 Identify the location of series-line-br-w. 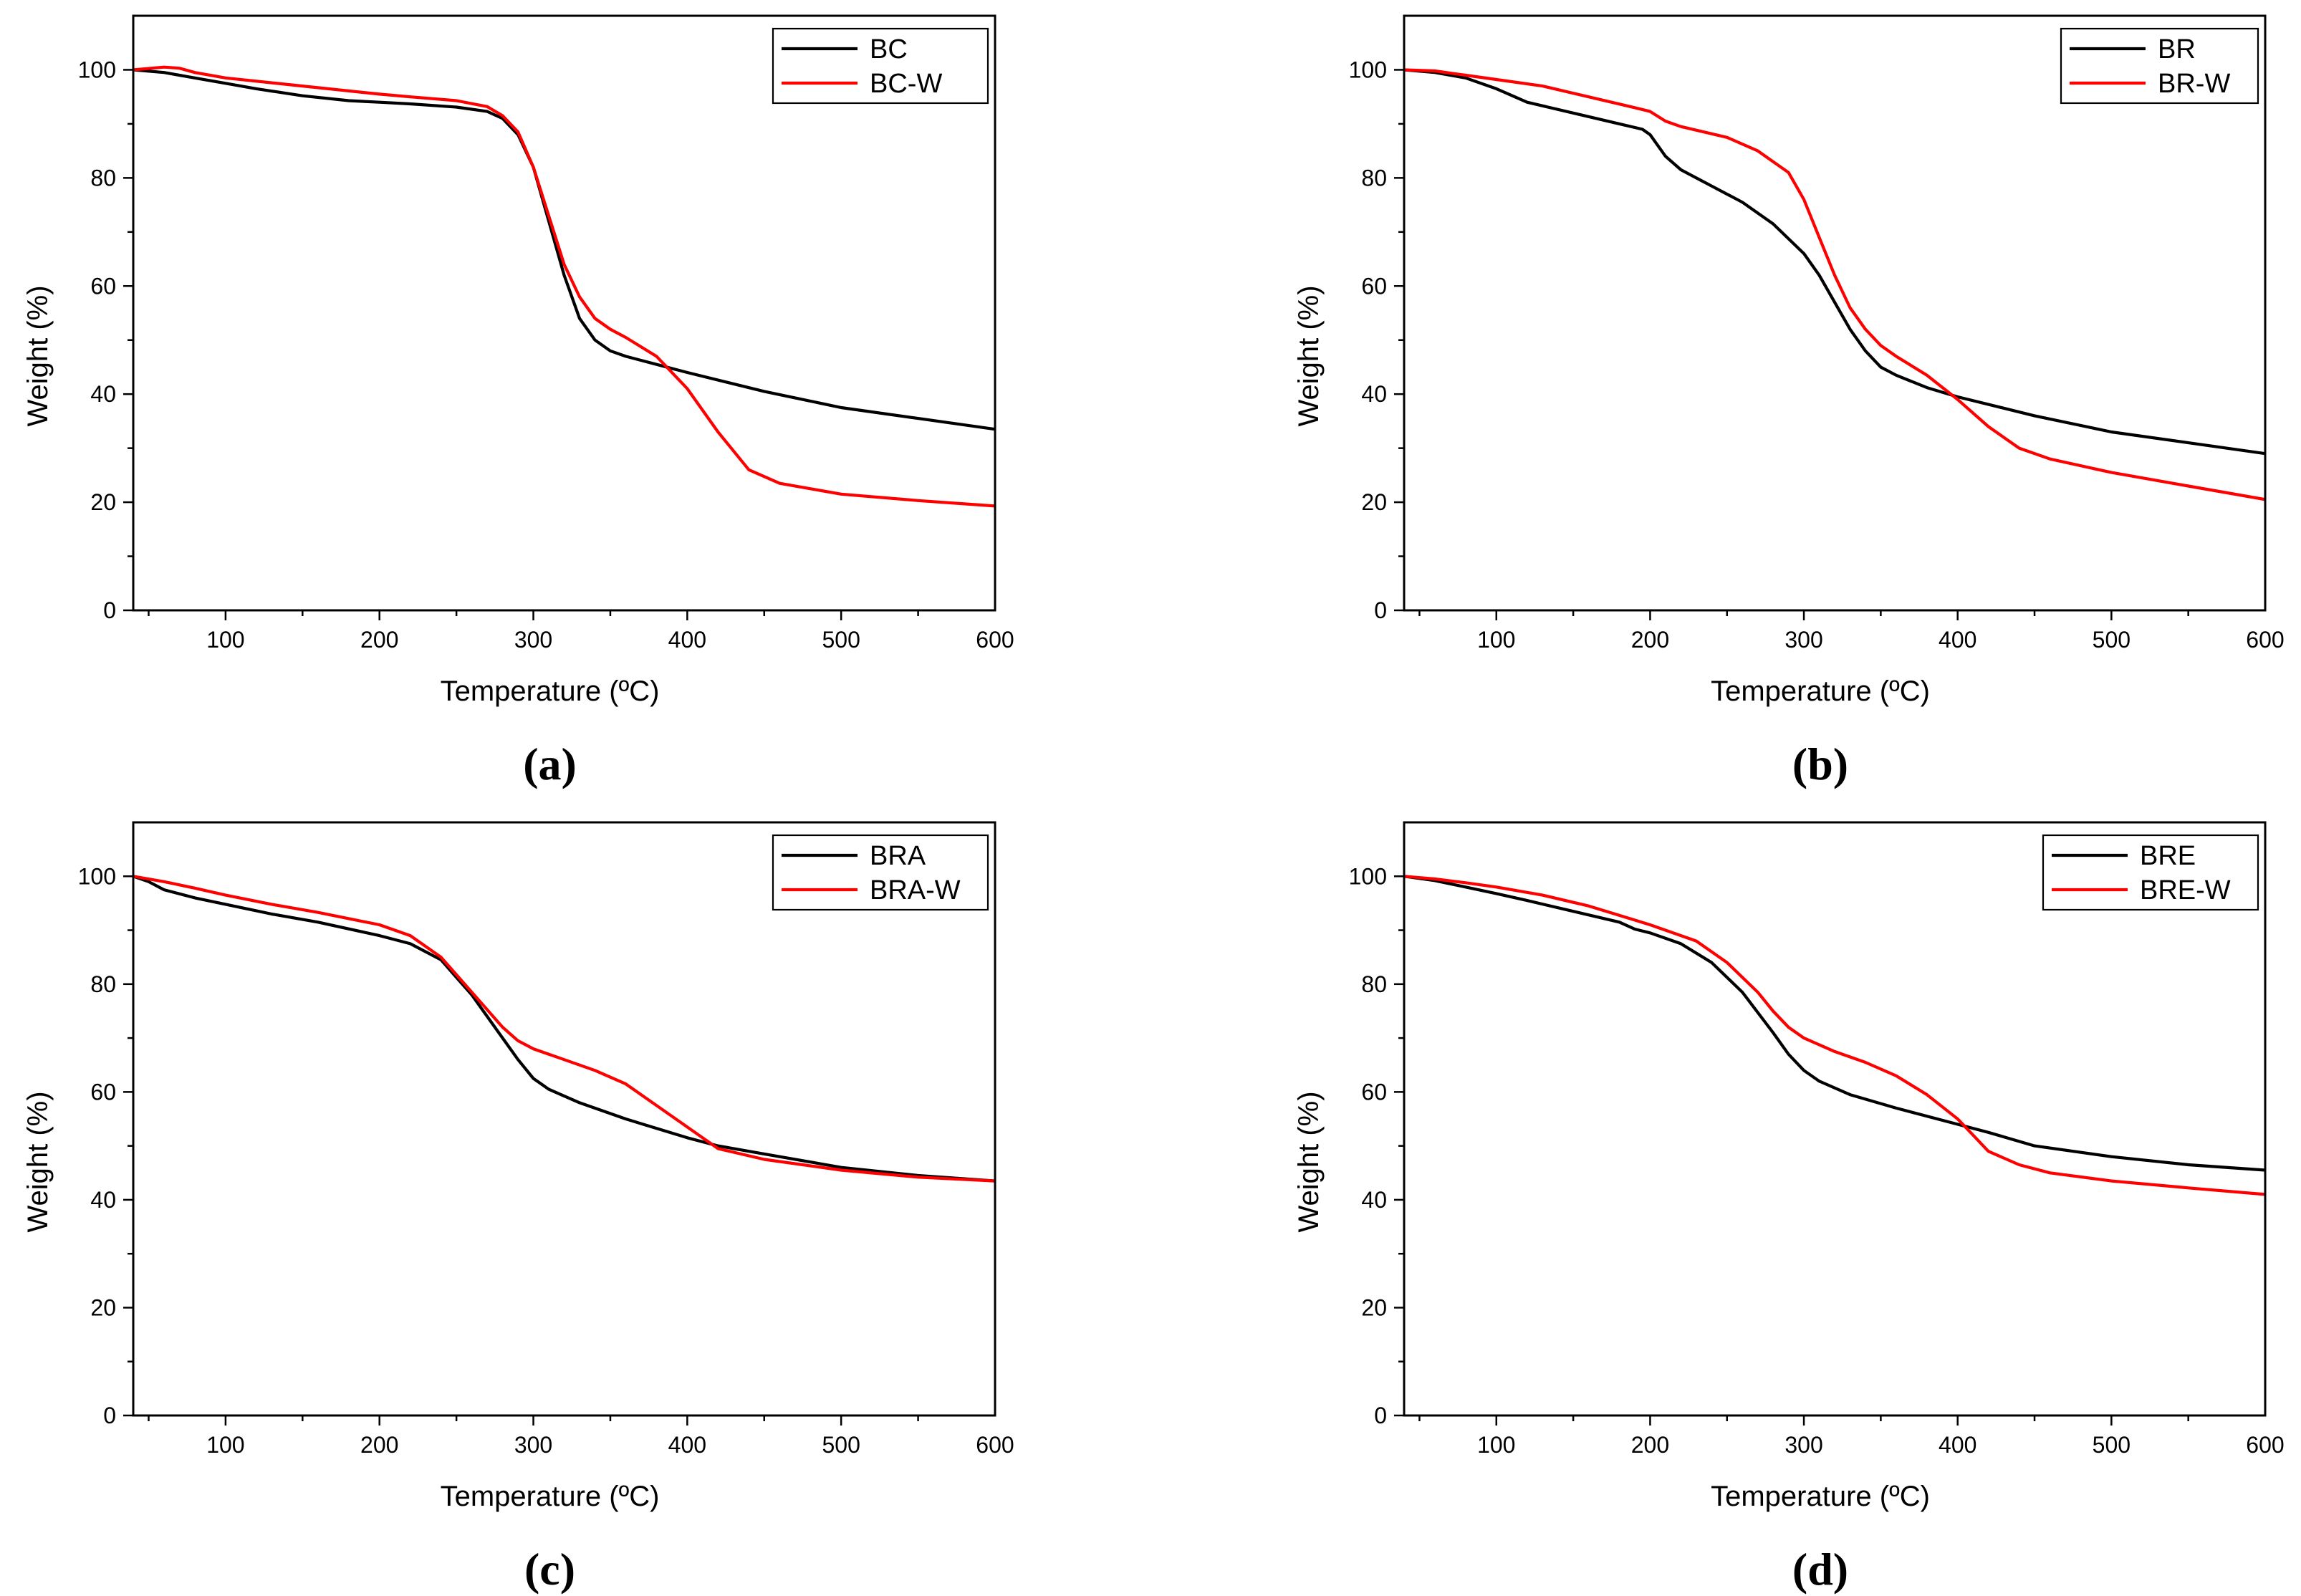
(1835, 284).